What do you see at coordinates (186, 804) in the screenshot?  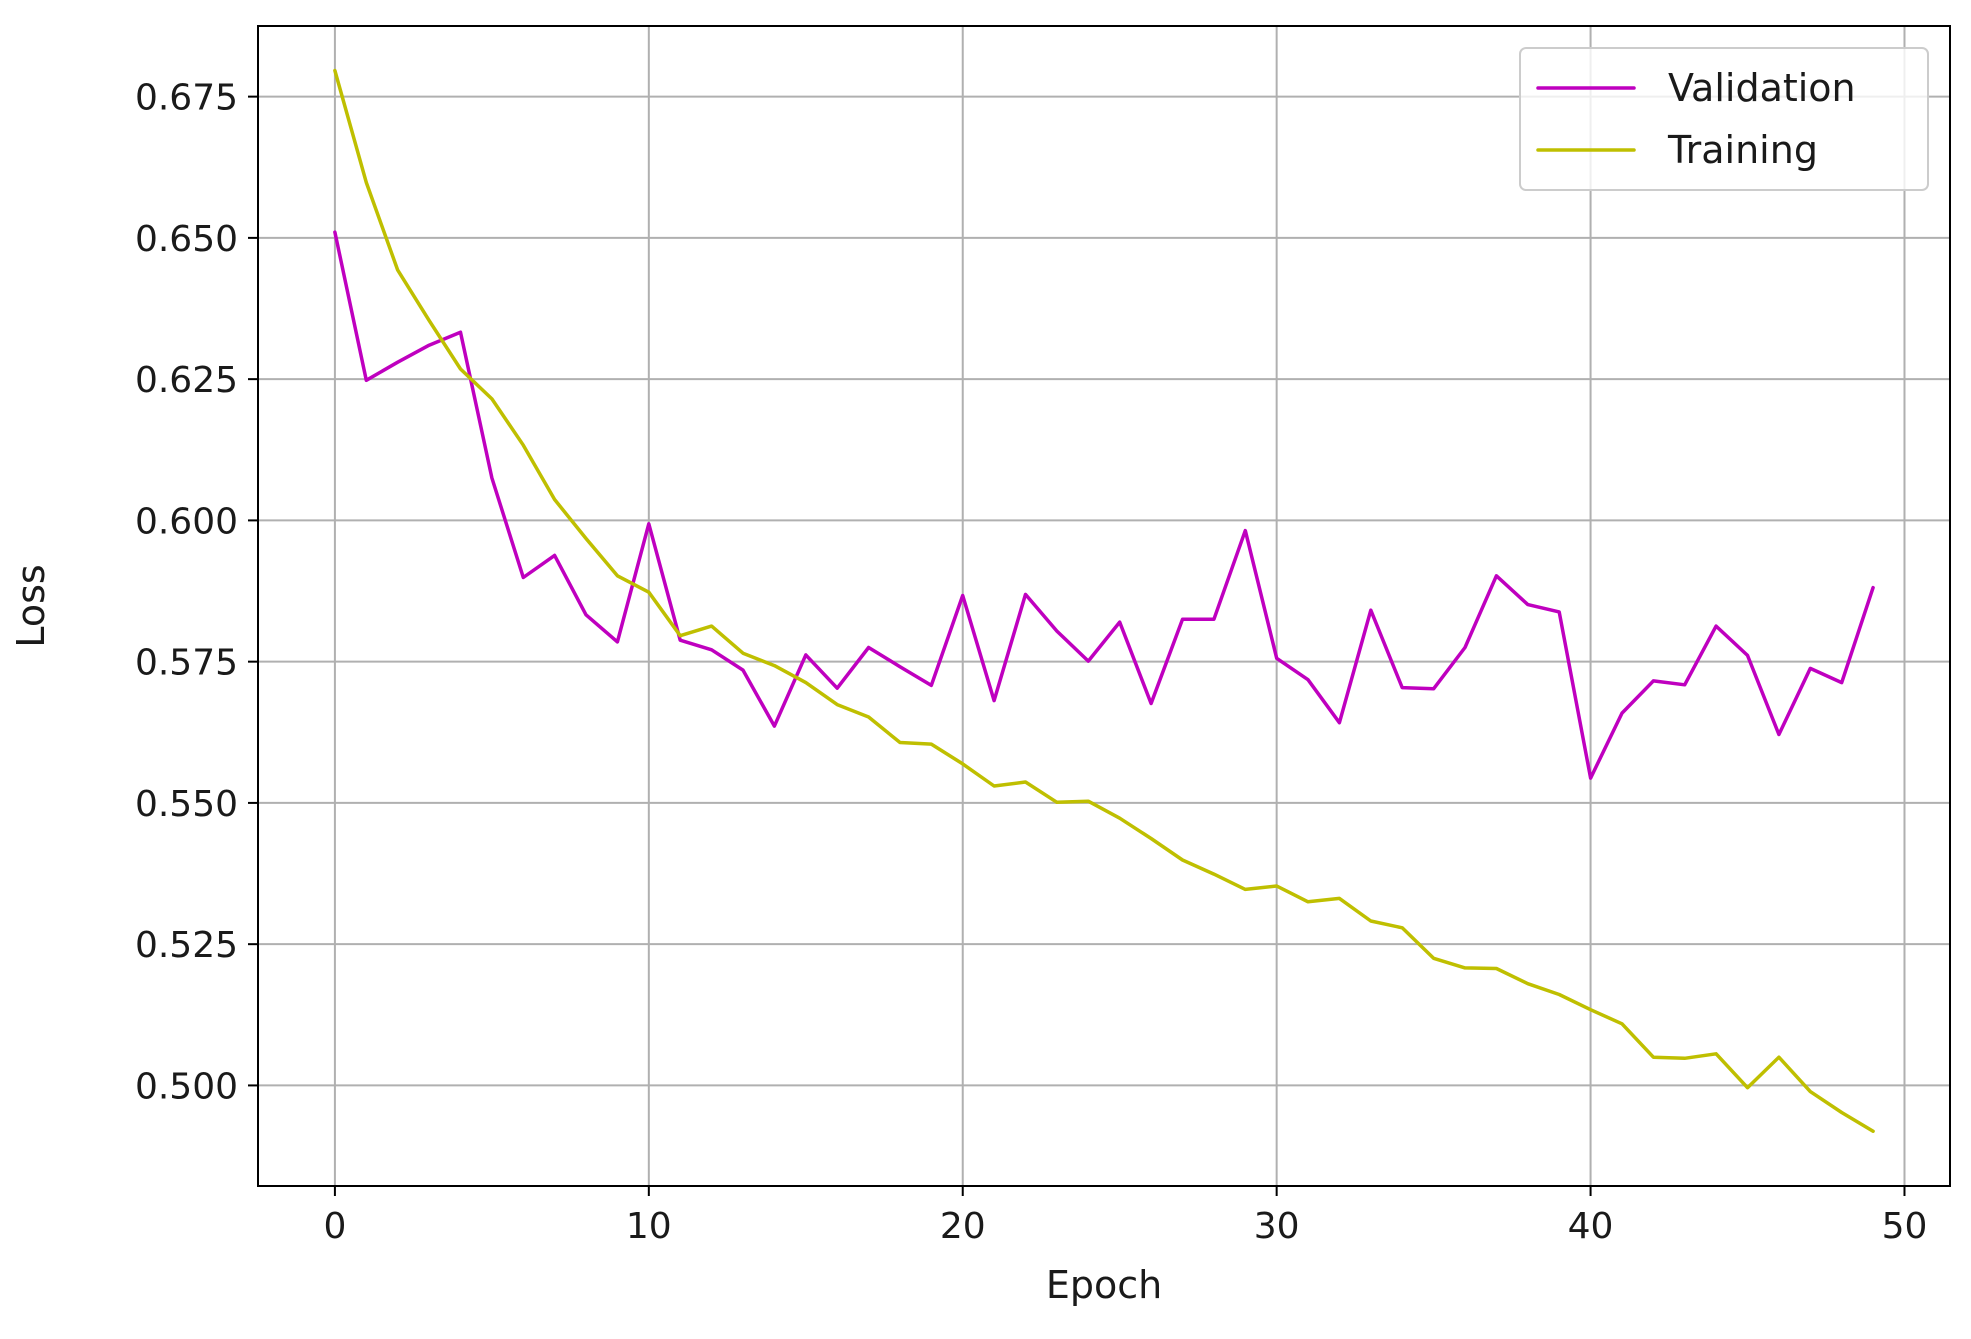 I see `y-tick-label: 0.550` at bounding box center [186, 804].